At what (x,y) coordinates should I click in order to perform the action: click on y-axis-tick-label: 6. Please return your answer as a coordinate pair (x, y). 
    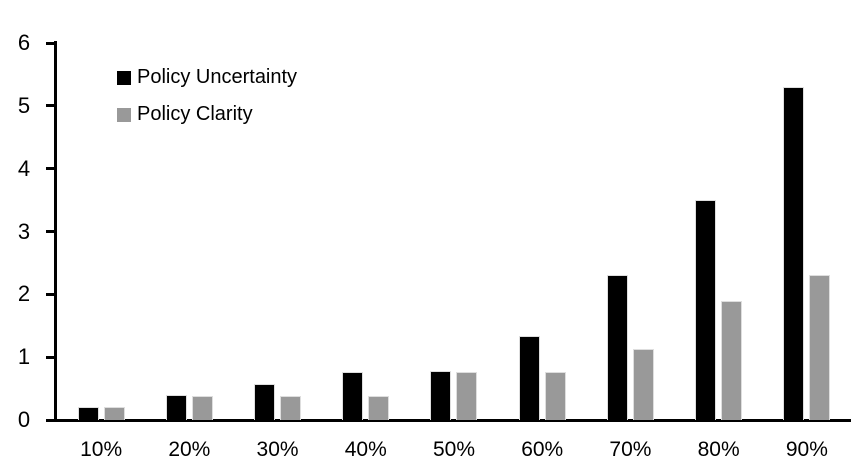
    Looking at the image, I should click on (24, 42).